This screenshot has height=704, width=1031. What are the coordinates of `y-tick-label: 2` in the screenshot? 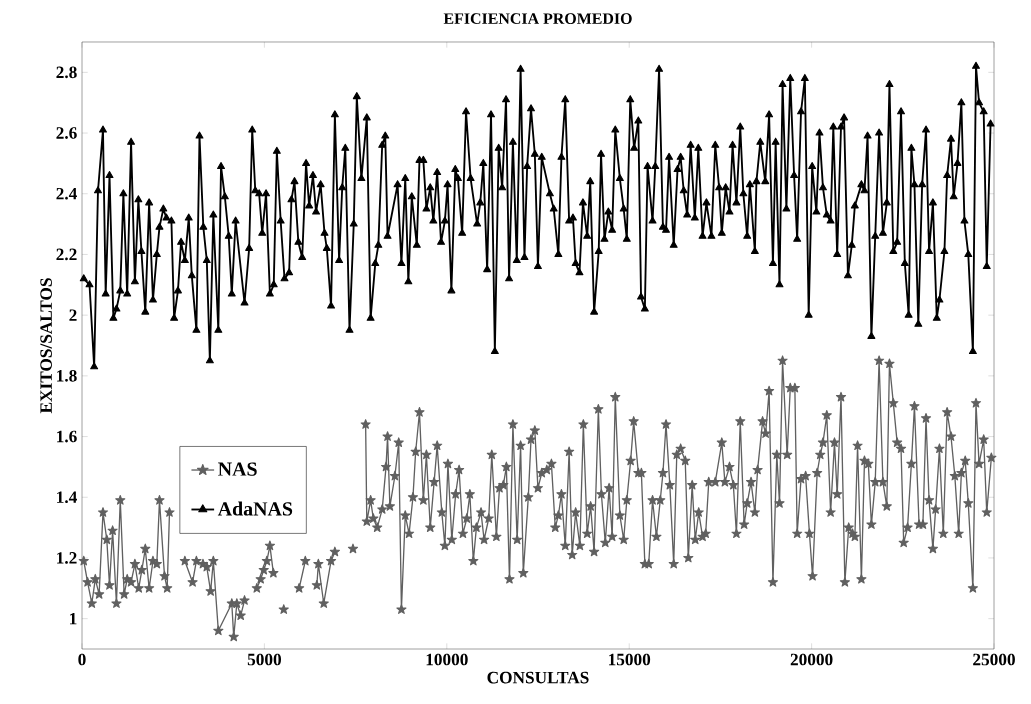 It's located at (73, 315).